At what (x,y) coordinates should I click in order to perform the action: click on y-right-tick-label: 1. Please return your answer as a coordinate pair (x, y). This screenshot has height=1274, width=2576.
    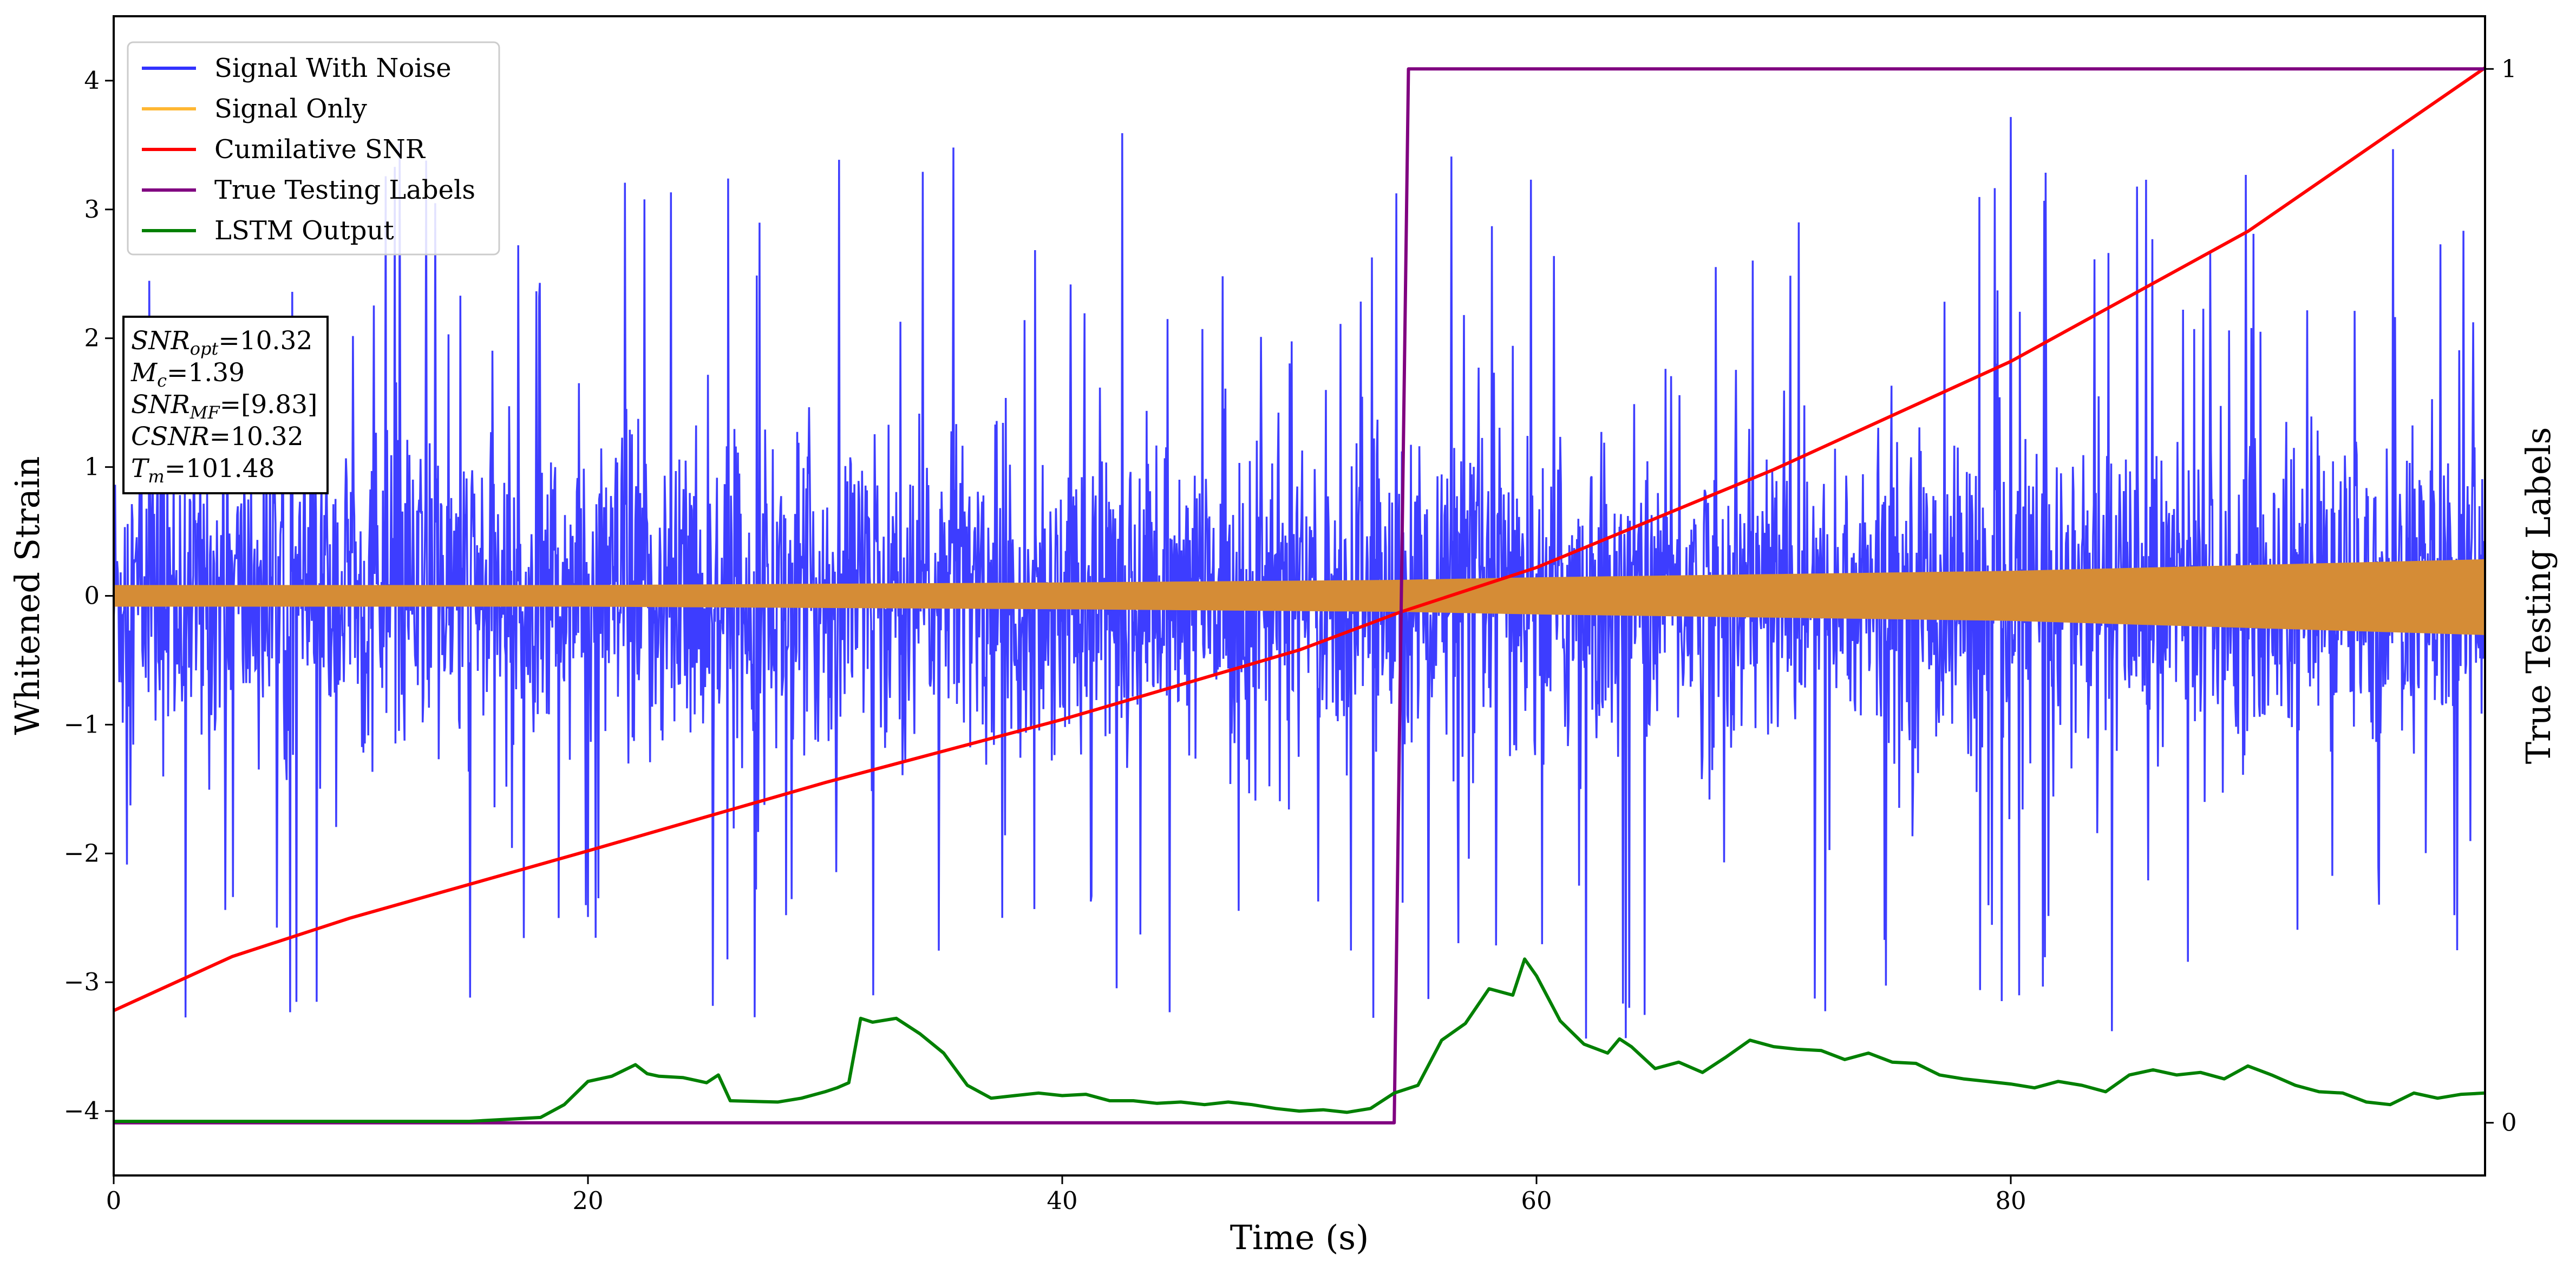
    Looking at the image, I should click on (2509, 68).